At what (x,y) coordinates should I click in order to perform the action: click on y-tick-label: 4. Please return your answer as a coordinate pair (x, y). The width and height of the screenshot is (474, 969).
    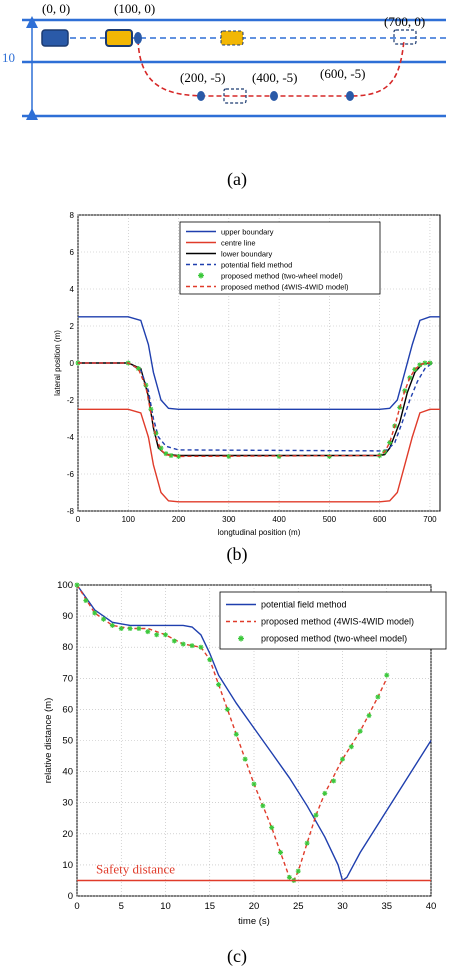
    Looking at the image, I should click on (72, 289).